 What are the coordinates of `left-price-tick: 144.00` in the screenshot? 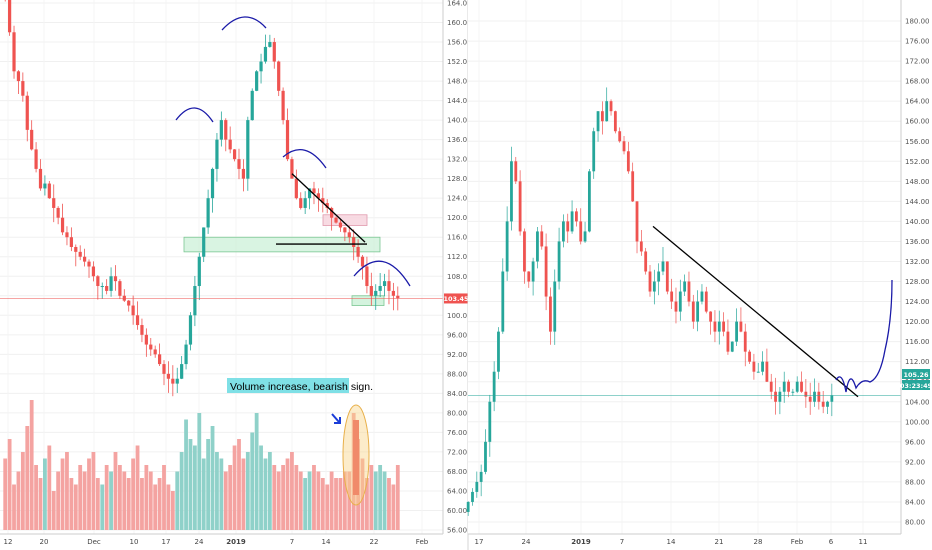 It's located at (459, 101).